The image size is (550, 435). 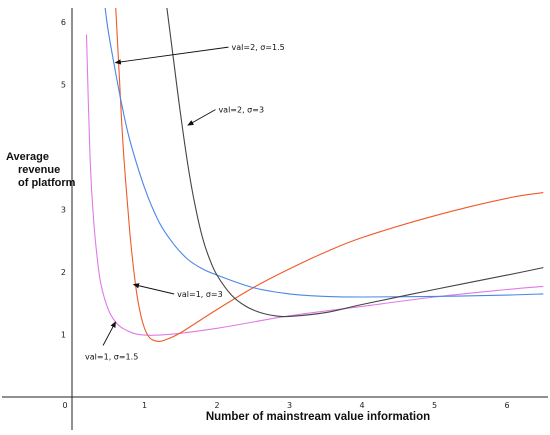 I want to click on x-tick-label: 3, so click(x=289, y=405).